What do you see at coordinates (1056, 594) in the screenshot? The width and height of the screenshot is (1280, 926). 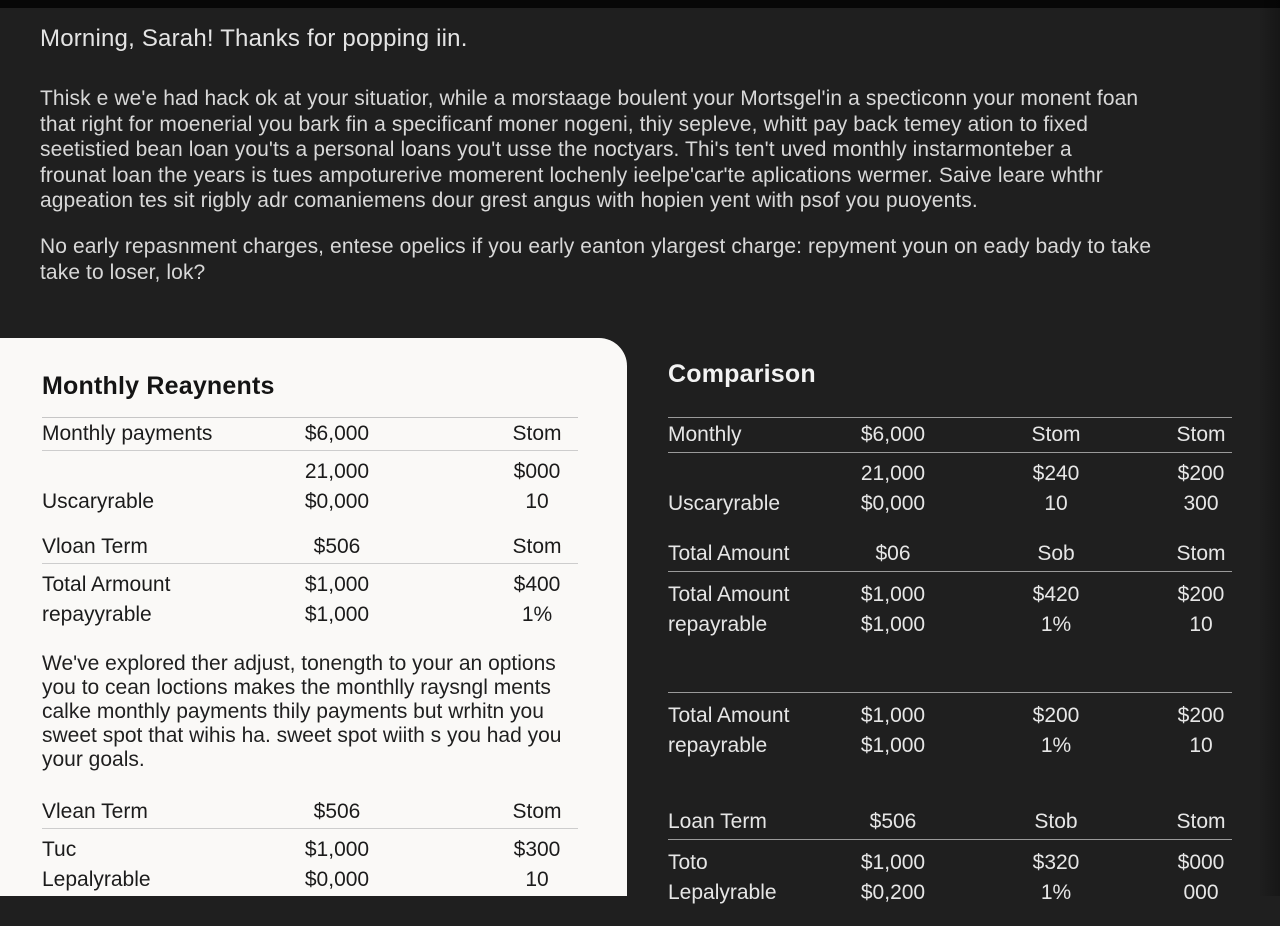 I see `row-value: $420` at bounding box center [1056, 594].